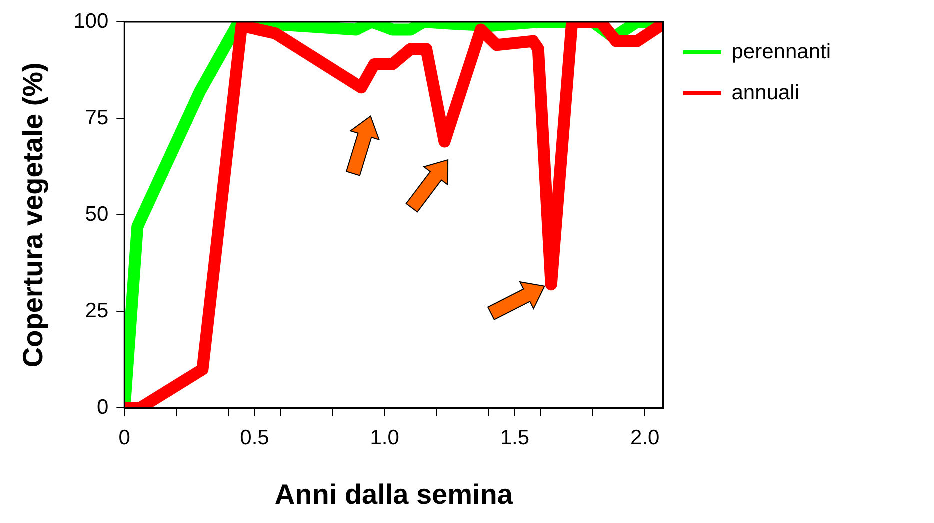  I want to click on y-tick-label: 0, so click(102, 407).